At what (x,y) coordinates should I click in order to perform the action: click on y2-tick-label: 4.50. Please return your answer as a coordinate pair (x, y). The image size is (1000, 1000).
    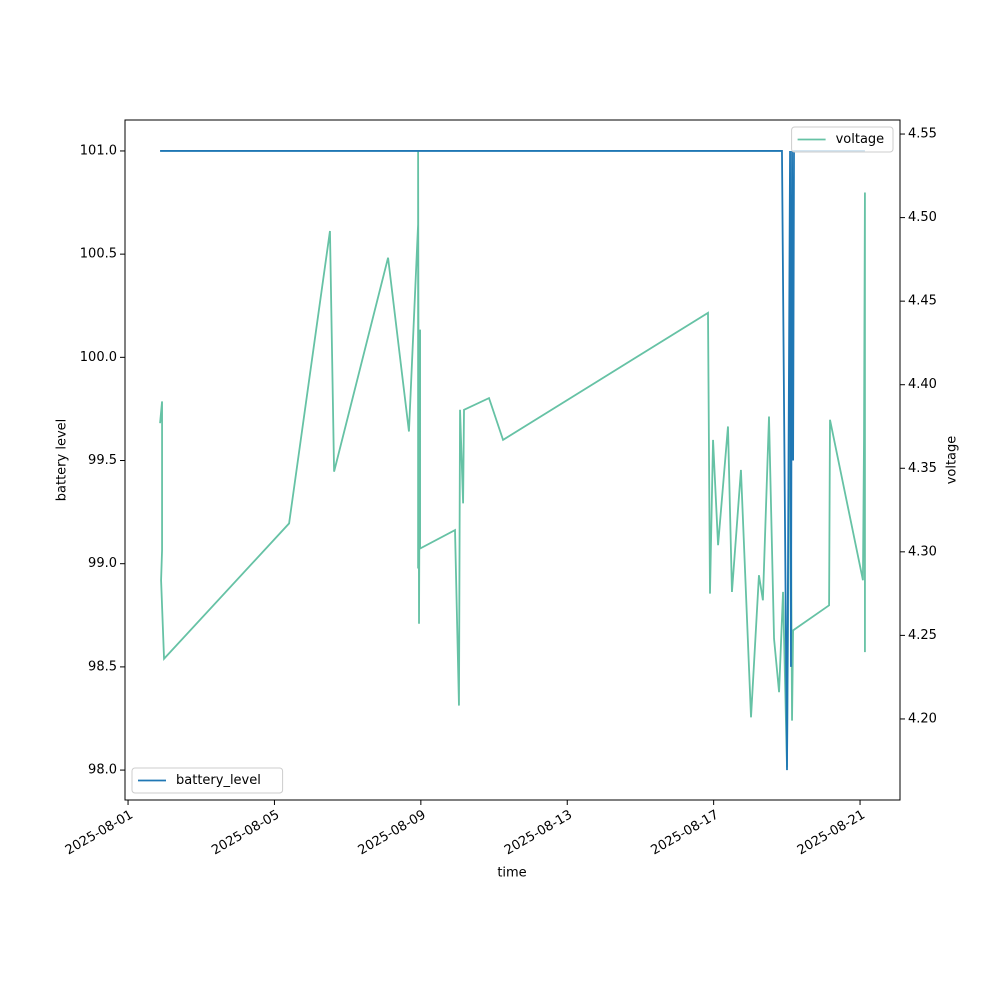
    Looking at the image, I should click on (922, 217).